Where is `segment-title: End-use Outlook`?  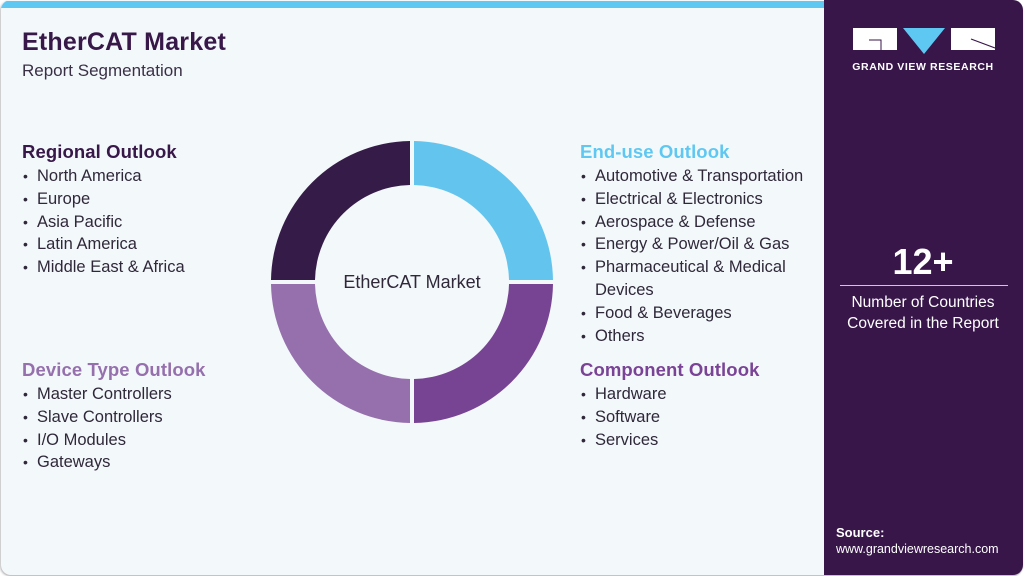
segment-title: End-use Outlook is located at coordinates (655, 151).